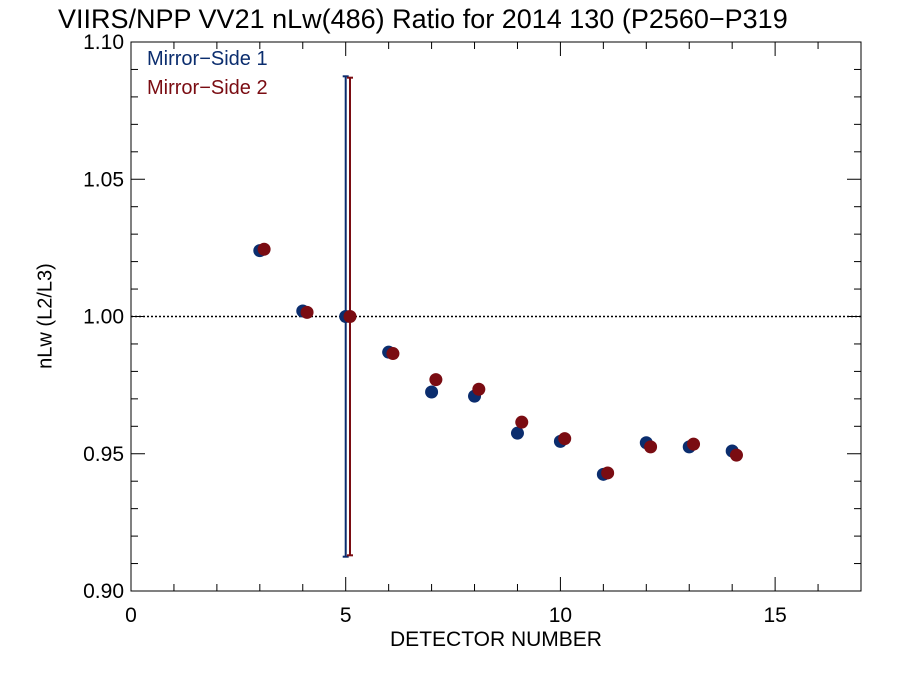  Describe the element at coordinates (131, 615) in the screenshot. I see `x-tick-label: 0` at that location.